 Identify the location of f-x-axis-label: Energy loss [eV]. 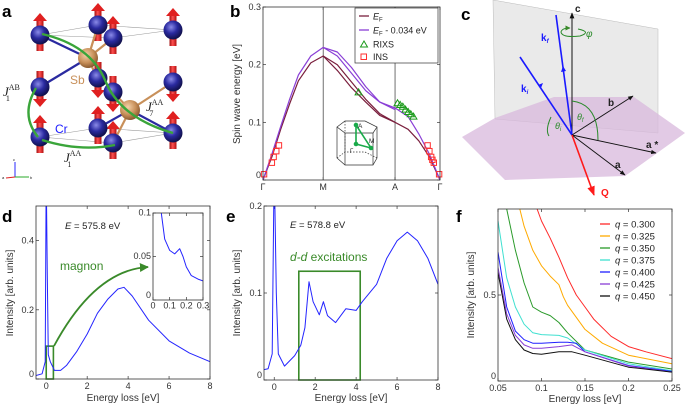
(585, 399).